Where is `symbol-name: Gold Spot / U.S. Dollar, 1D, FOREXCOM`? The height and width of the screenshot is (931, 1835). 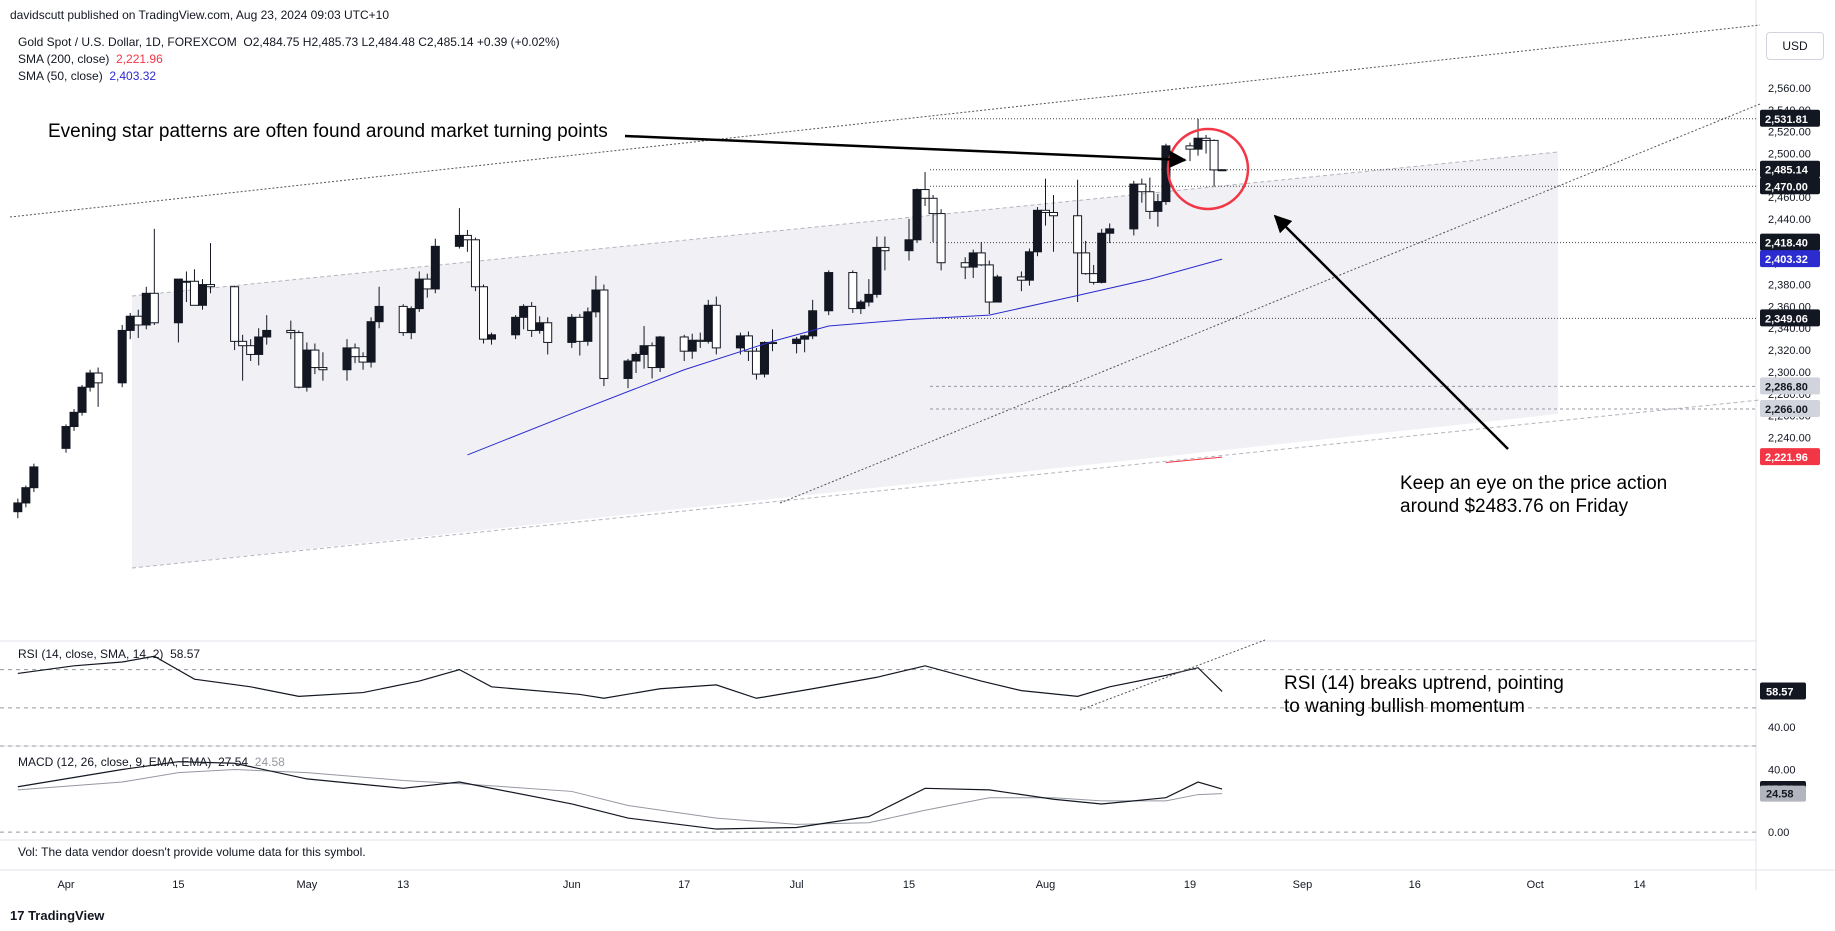
symbol-name: Gold Spot / U.S. Dollar, 1D, FOREXCOM is located at coordinates (127, 42).